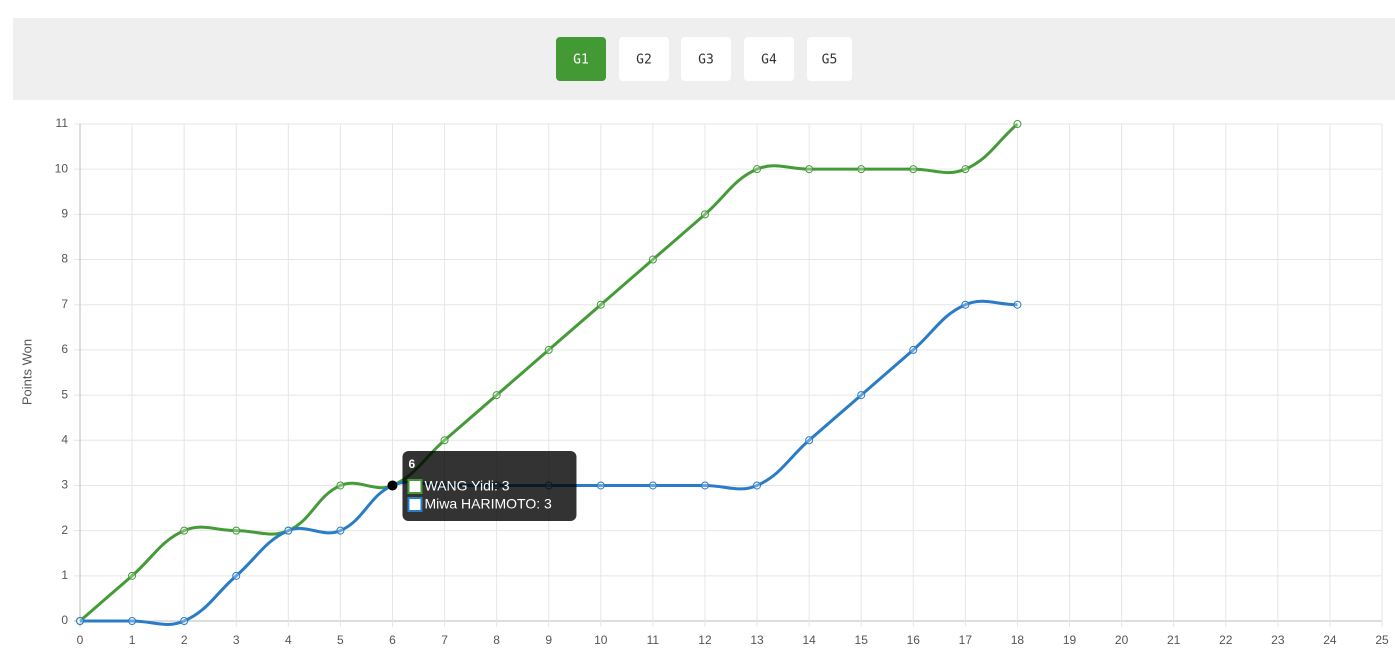  I want to click on y-tick-label: 2, so click(64, 530).